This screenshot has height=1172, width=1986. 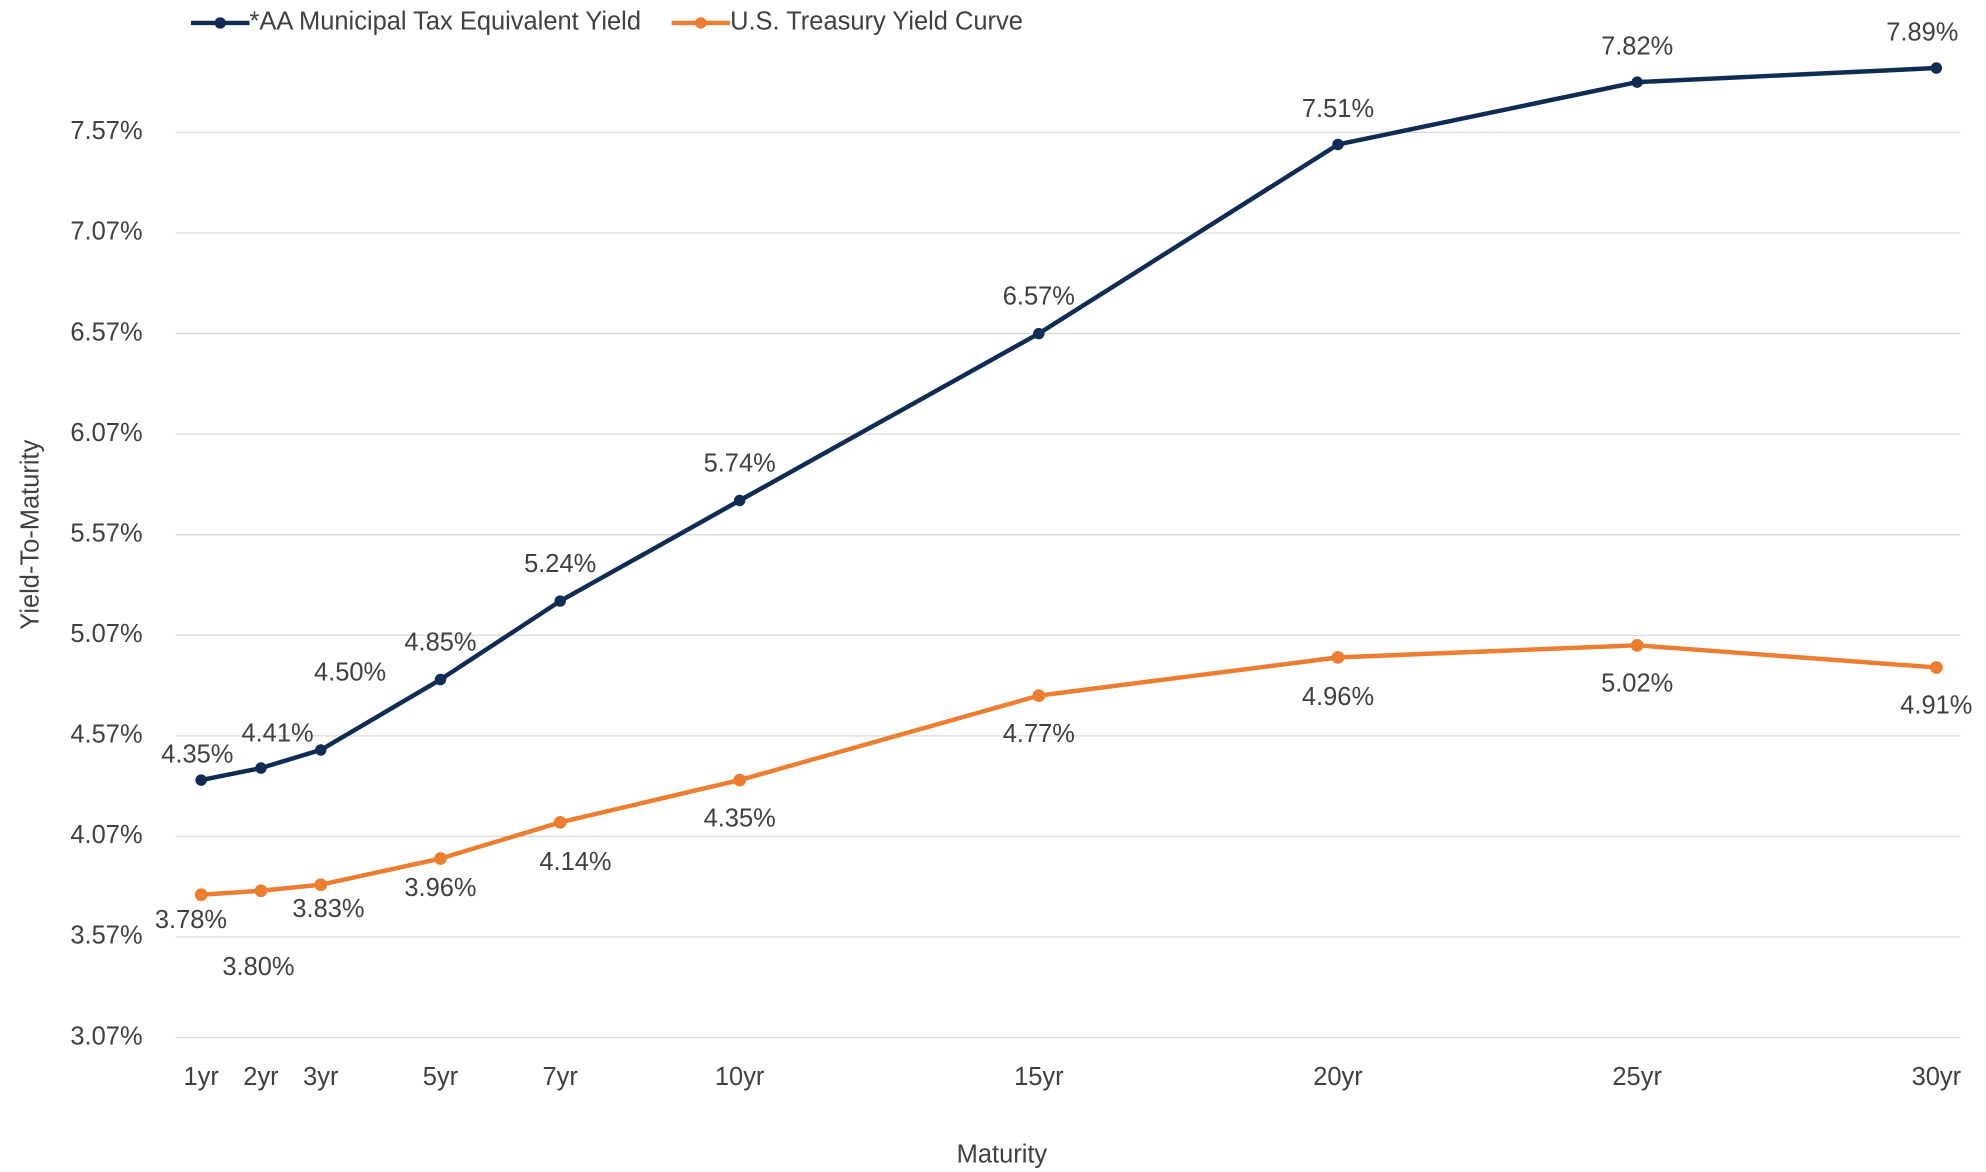 What do you see at coordinates (106, 1036) in the screenshot?
I see `y-tick-label: 3.07%` at bounding box center [106, 1036].